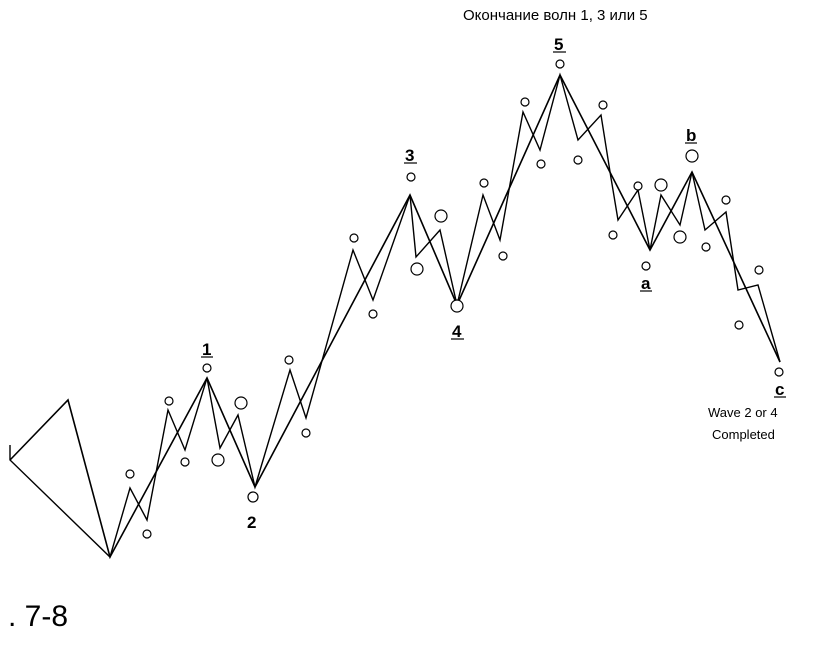 The height and width of the screenshot is (647, 831). I want to click on wave-label-3: 3, so click(409, 155).